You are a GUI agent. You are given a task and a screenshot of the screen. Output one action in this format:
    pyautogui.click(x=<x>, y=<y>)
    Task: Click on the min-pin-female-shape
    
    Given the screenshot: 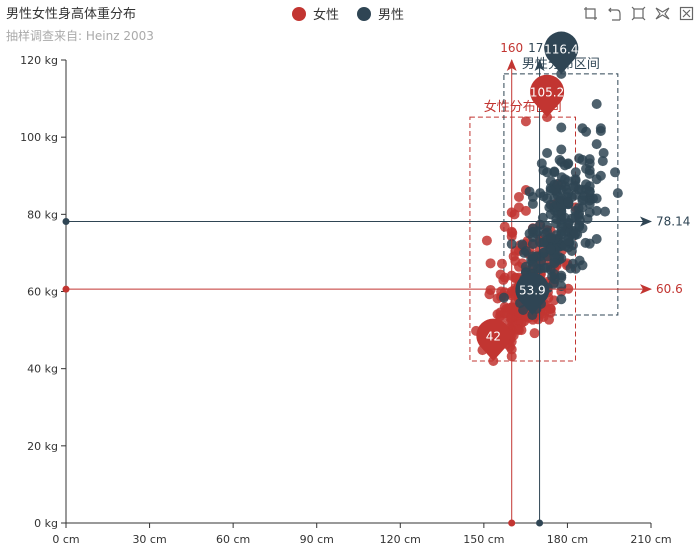 What is the action you would take?
    pyautogui.click(x=493, y=339)
    